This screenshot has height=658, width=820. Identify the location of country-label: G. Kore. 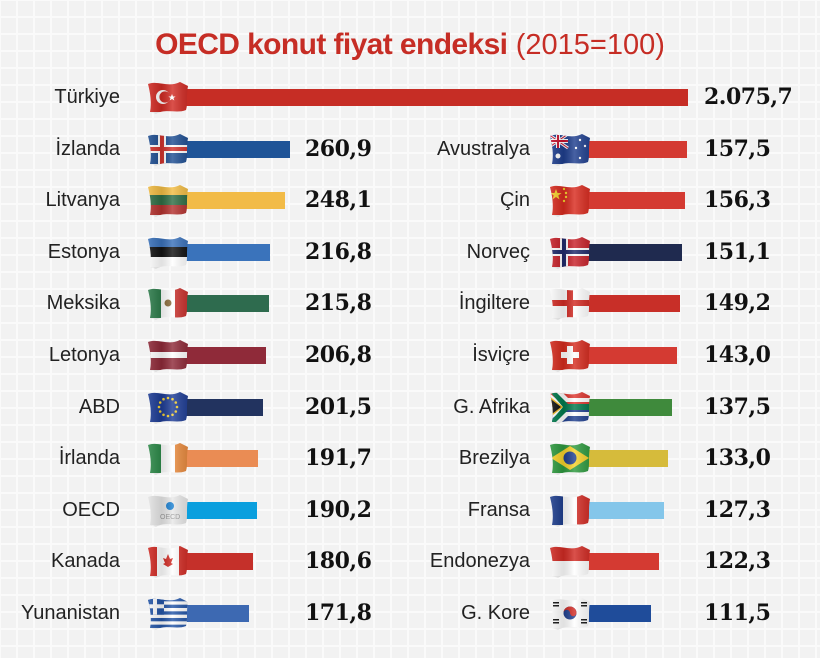
(495, 613).